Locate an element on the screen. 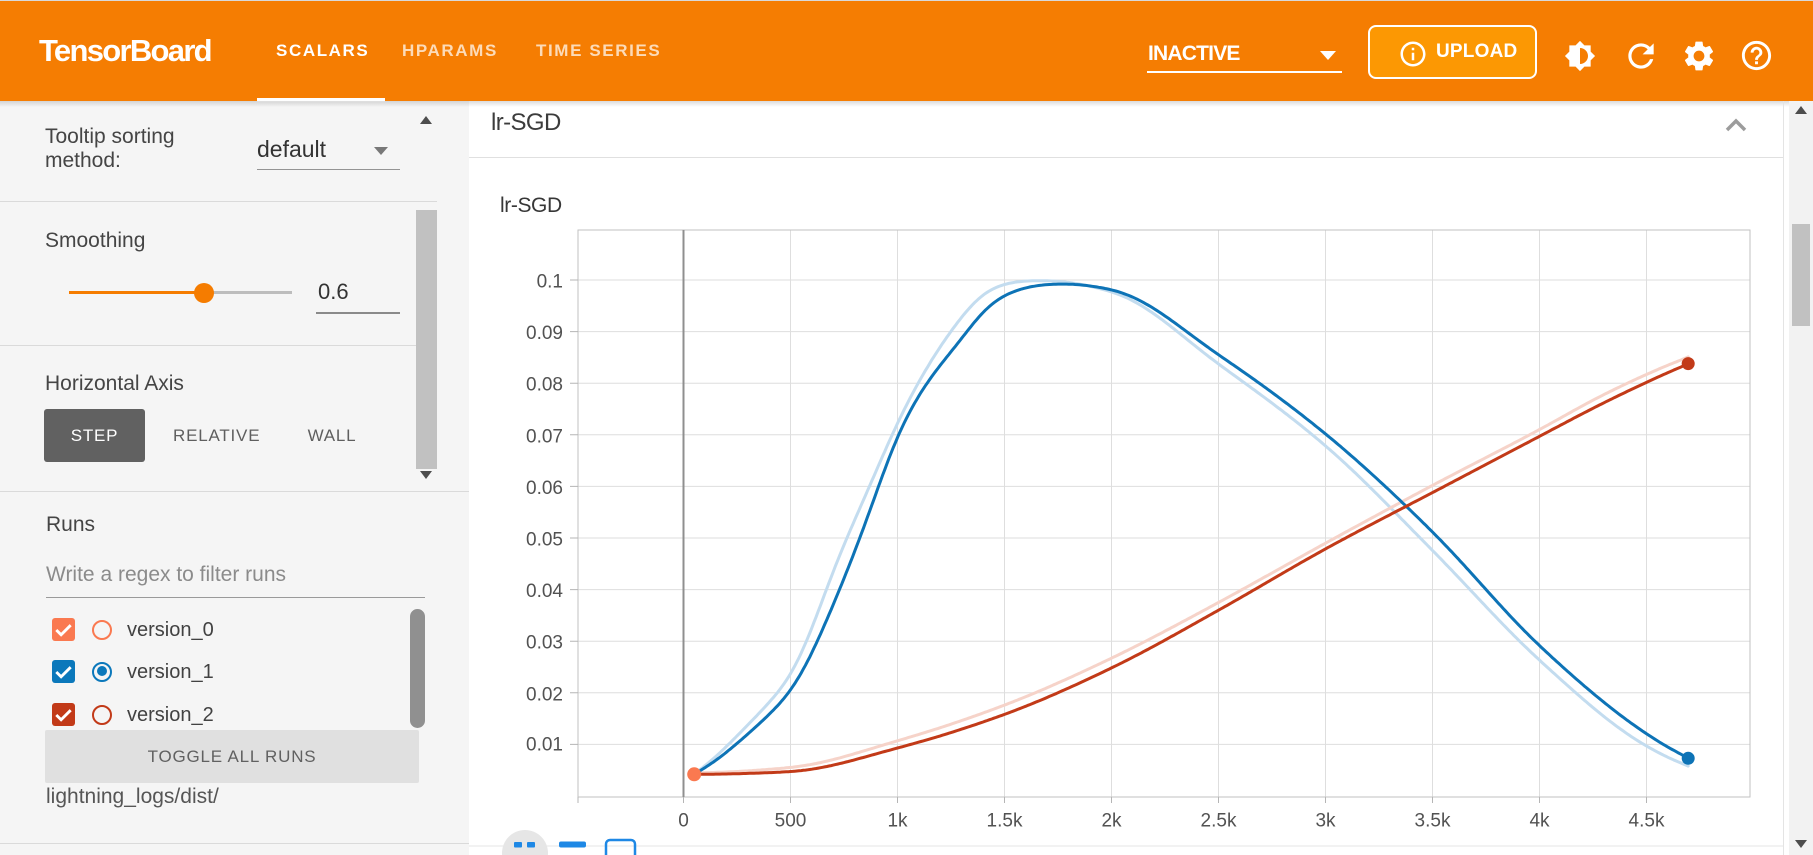 This screenshot has height=855, width=1813. svg-text: 0.07 is located at coordinates (544, 436).